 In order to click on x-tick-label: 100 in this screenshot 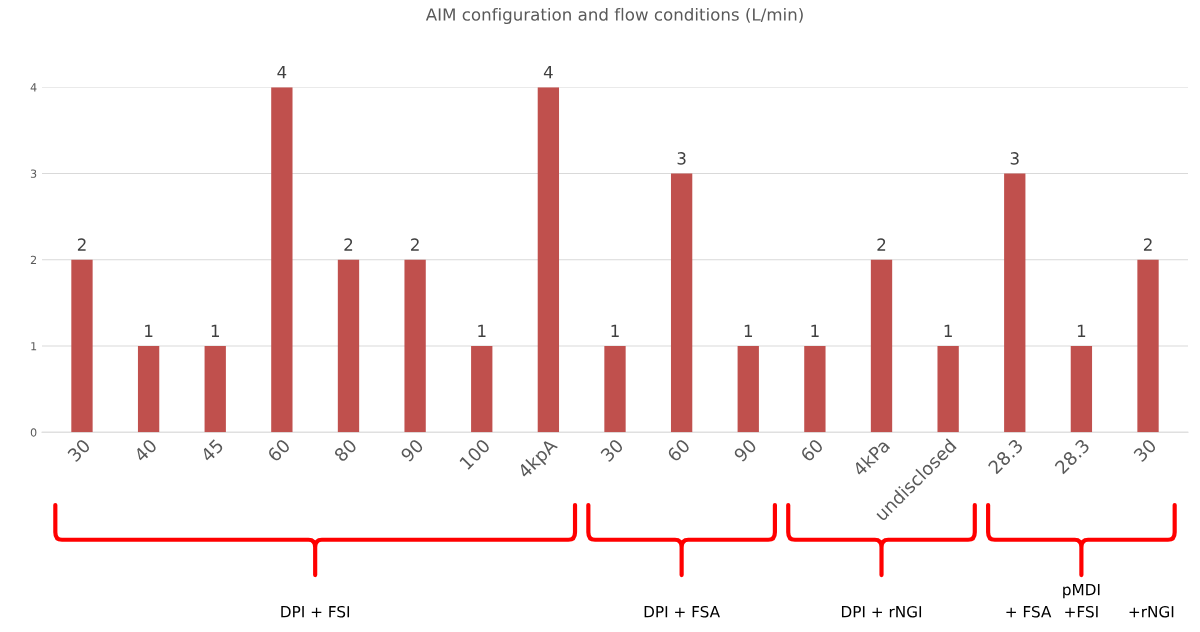, I will do `click(475, 454)`.